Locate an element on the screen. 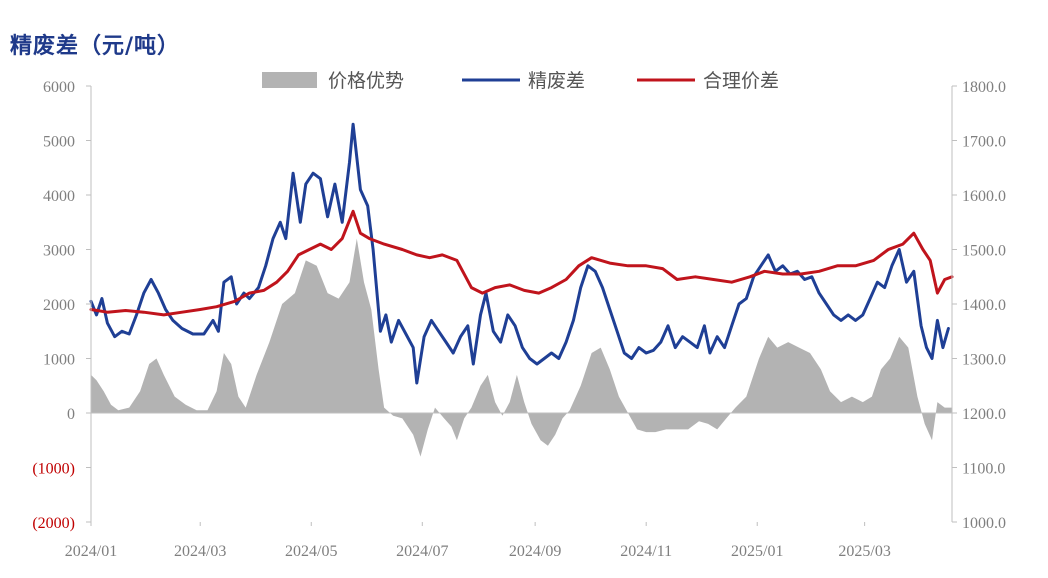  x-tick-label: 2024/09 is located at coordinates (535, 551).